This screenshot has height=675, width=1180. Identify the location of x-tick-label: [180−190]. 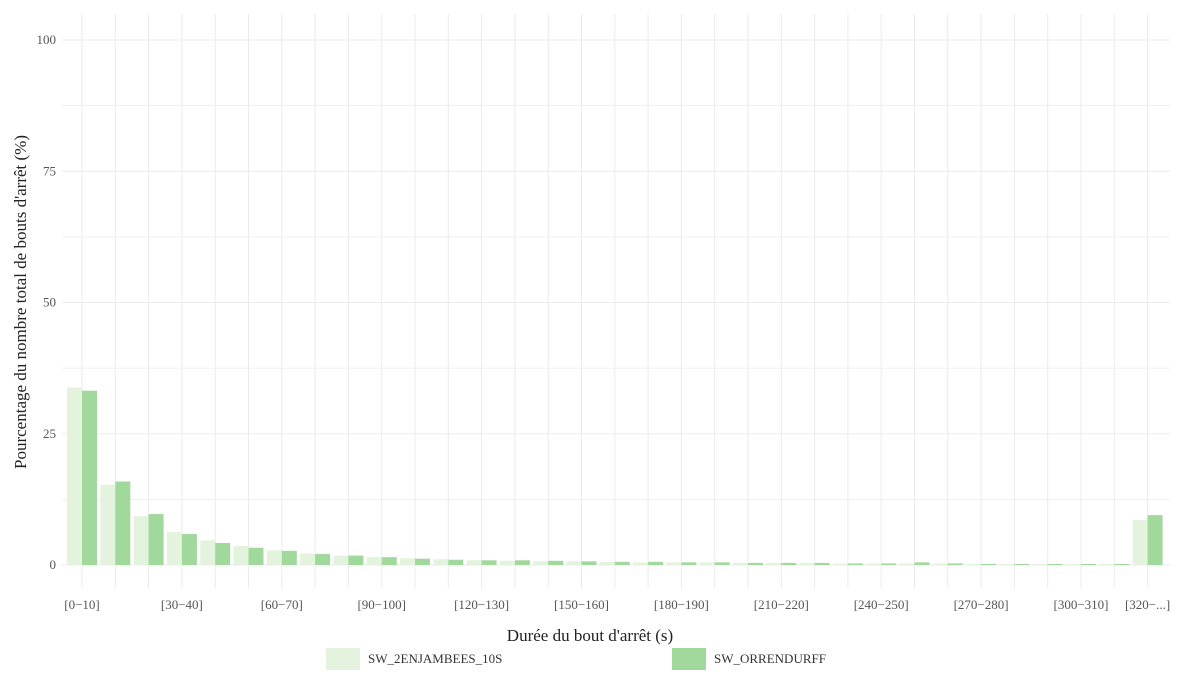
(681, 604).